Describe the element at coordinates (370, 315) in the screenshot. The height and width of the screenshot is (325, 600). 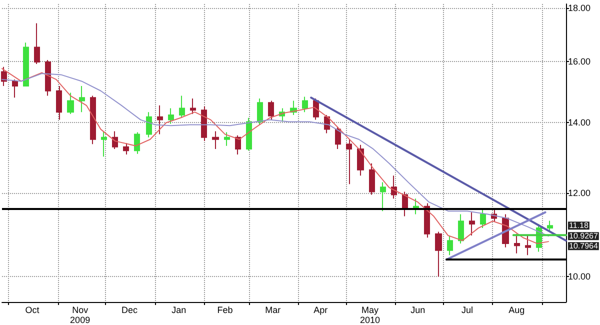
I see `x-tick-label: May 2010` at that location.